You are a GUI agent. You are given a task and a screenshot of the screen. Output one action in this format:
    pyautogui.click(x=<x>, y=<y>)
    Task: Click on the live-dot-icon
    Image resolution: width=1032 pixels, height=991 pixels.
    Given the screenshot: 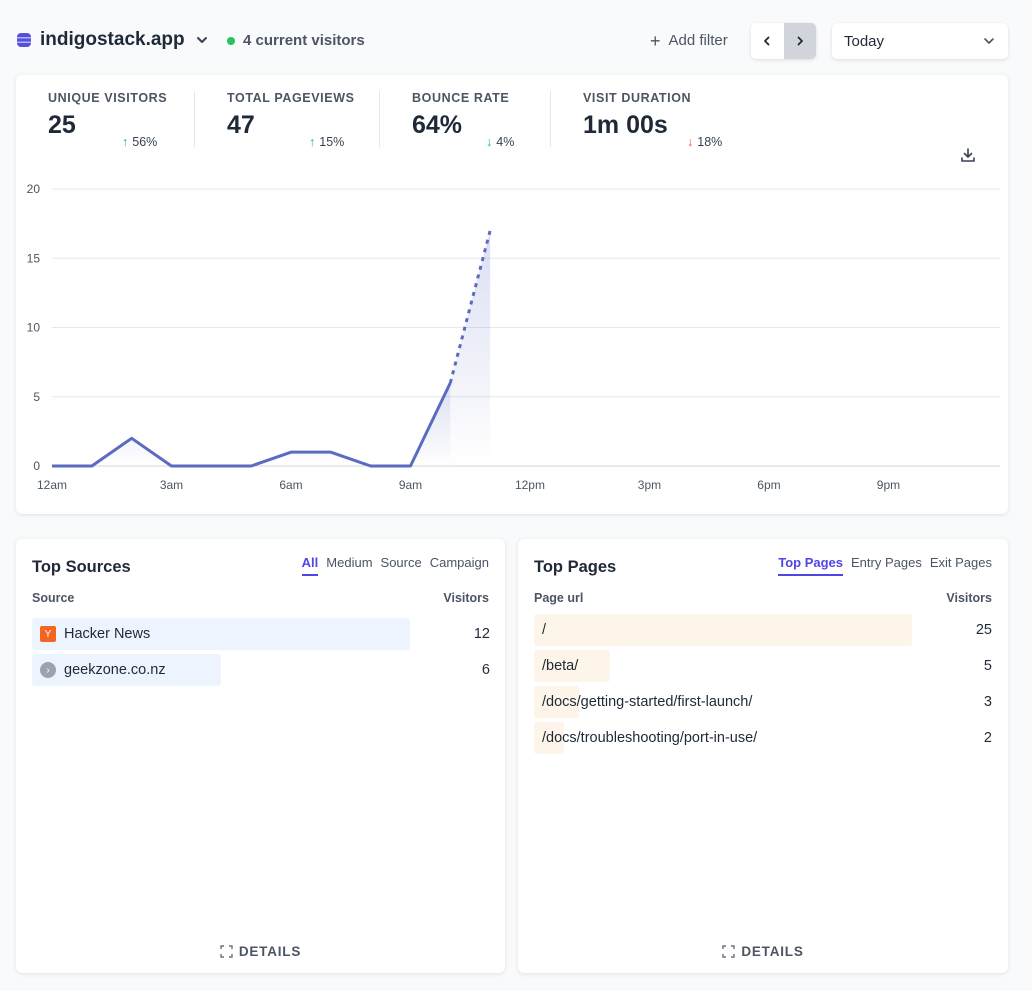 What is the action you would take?
    pyautogui.click(x=231, y=40)
    